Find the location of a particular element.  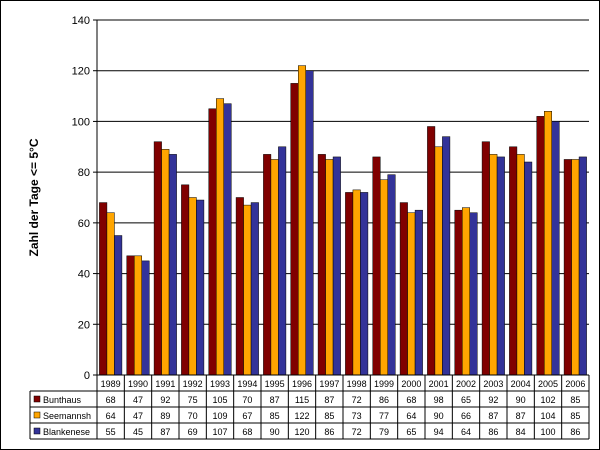

bar-blankenese-2001 is located at coordinates (446, 256).